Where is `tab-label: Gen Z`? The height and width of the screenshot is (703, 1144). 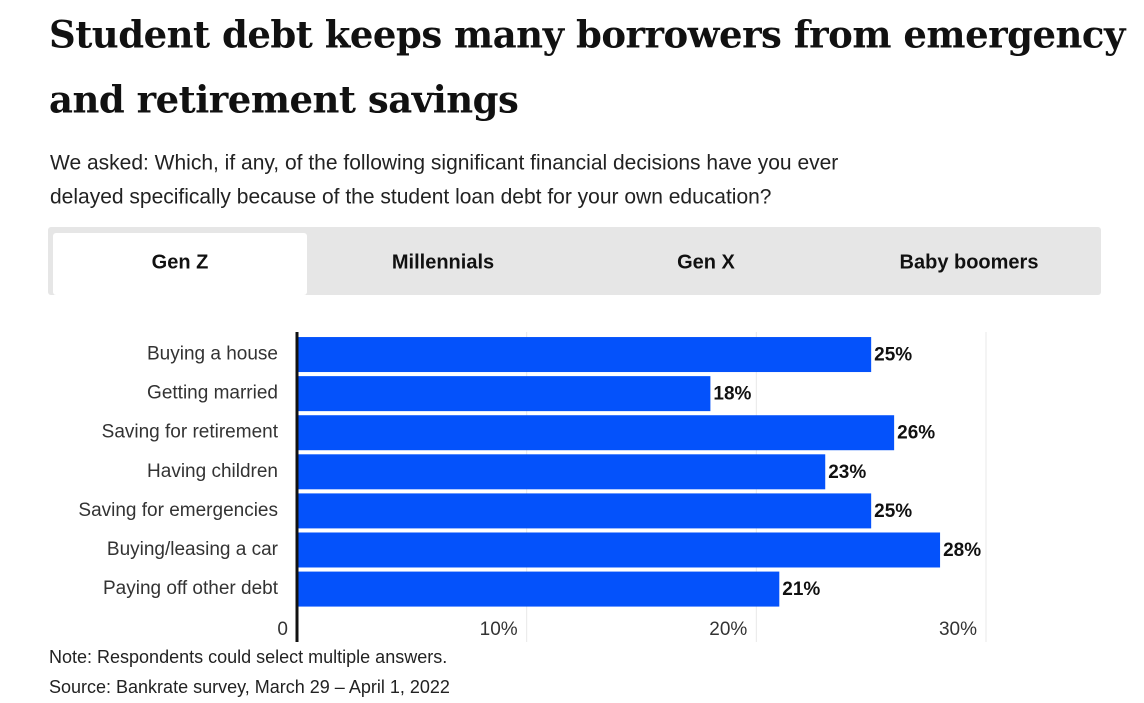 tab-label: Gen Z is located at coordinates (180, 262).